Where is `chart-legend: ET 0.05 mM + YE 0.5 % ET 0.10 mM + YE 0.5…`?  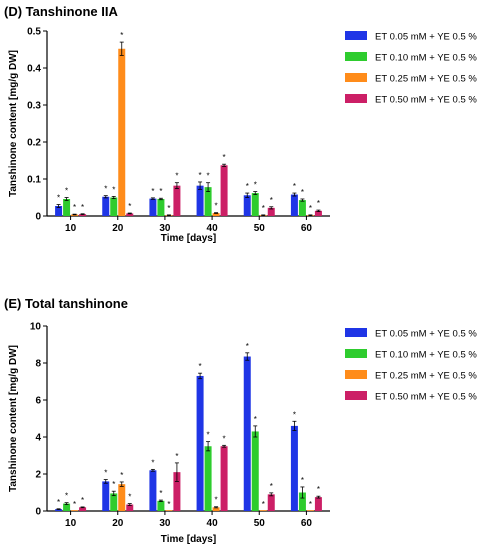 chart-legend: ET 0.05 mM + YE 0.5 % ET 0.10 mM + YE 0.5… is located at coordinates (411, 68).